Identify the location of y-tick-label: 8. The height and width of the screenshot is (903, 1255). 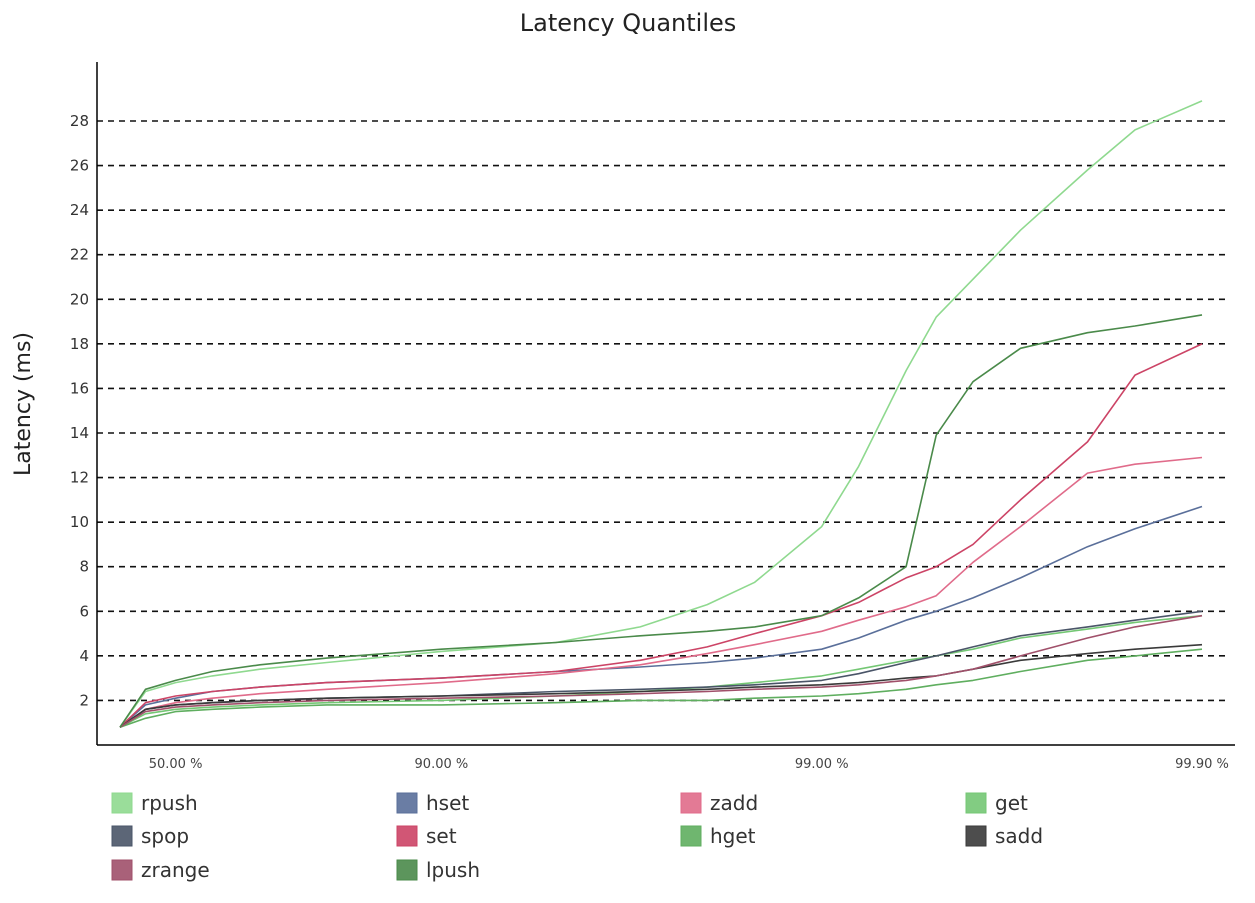
(84, 567).